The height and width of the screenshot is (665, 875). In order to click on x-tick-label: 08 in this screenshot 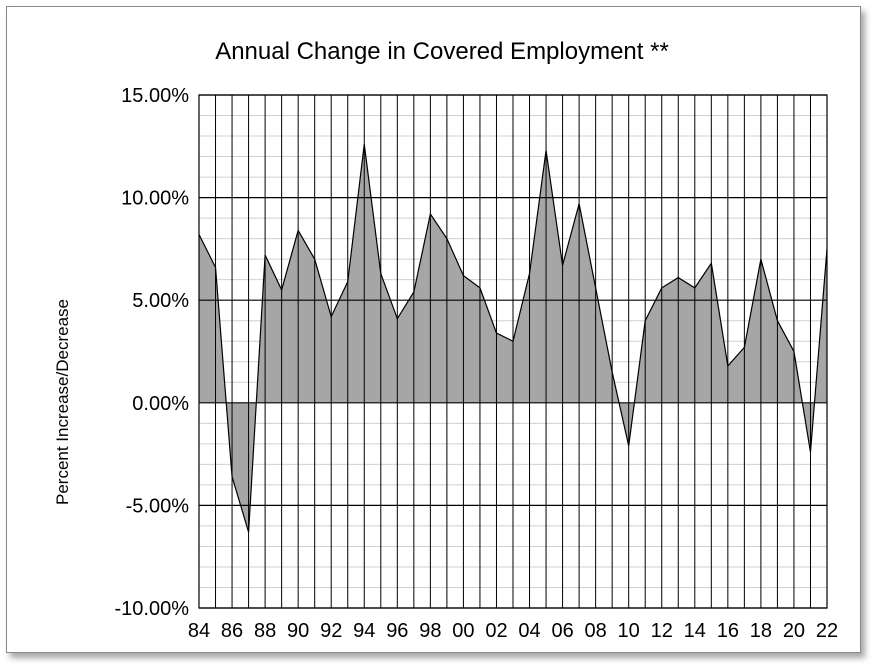, I will do `click(596, 631)`.